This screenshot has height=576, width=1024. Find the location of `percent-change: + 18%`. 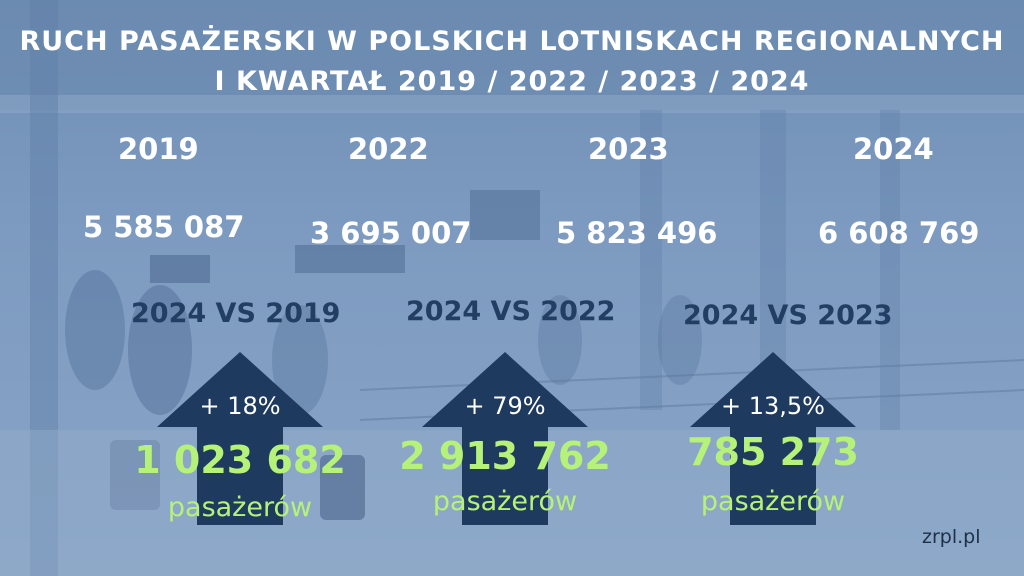

percent-change: + 18% is located at coordinates (240, 406).